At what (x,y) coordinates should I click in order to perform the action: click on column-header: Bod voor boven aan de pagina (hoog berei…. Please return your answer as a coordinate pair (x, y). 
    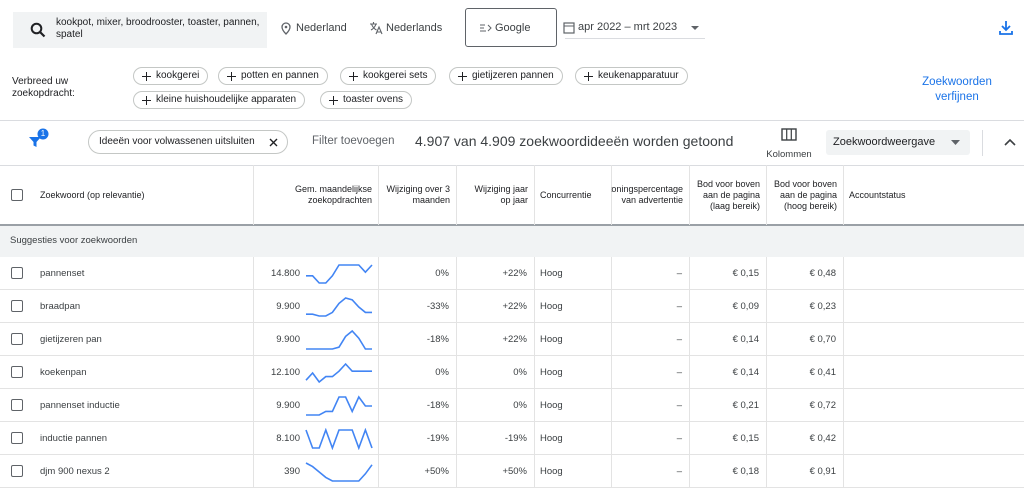
    Looking at the image, I should click on (805, 194).